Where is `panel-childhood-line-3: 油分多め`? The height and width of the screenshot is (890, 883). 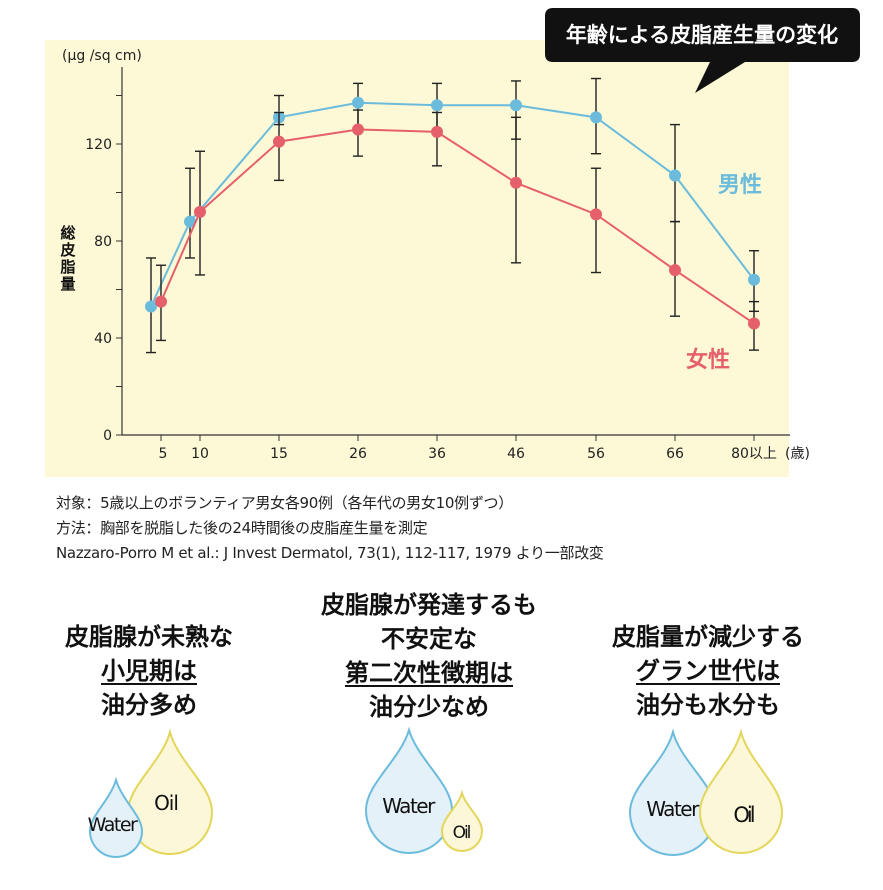
panel-childhood-line-3: 油分多め is located at coordinates (149, 705).